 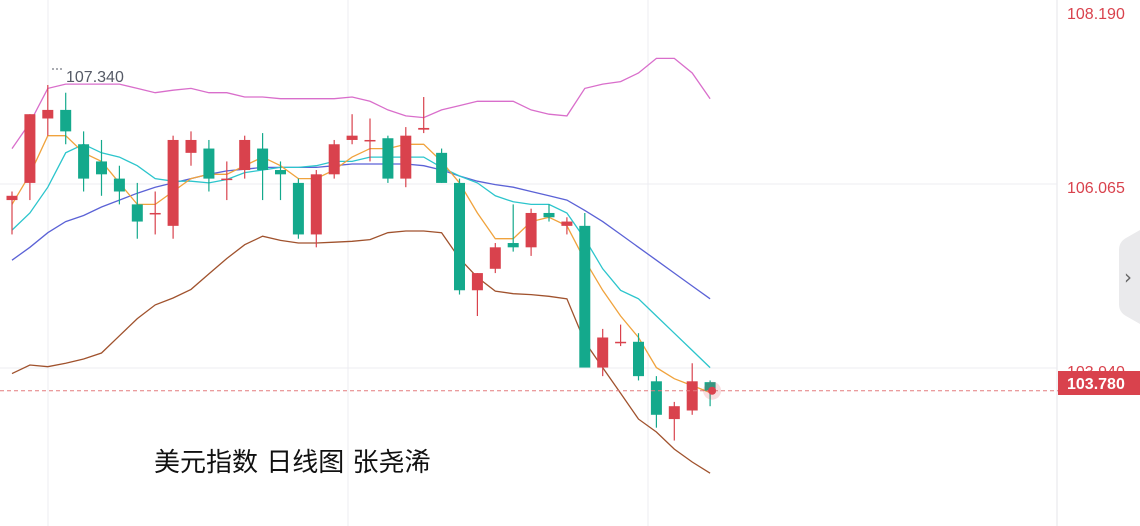 I want to click on current-price-tag-bg, so click(x=1099, y=383).